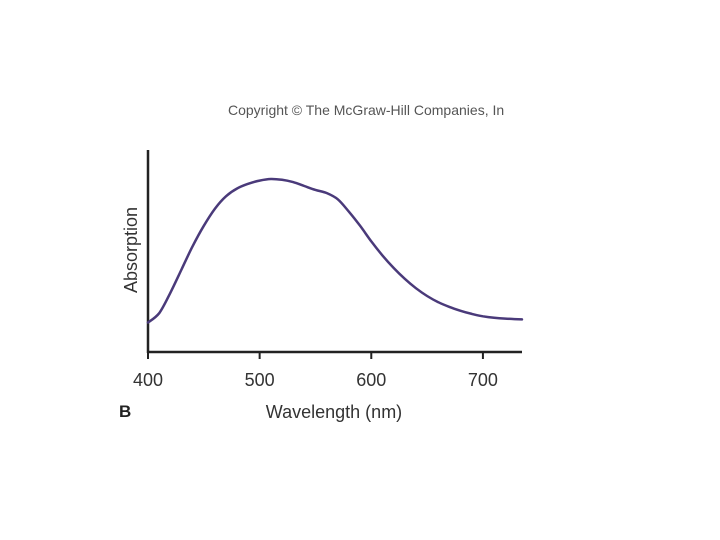  I want to click on x-tick-label: 400, so click(148, 380).